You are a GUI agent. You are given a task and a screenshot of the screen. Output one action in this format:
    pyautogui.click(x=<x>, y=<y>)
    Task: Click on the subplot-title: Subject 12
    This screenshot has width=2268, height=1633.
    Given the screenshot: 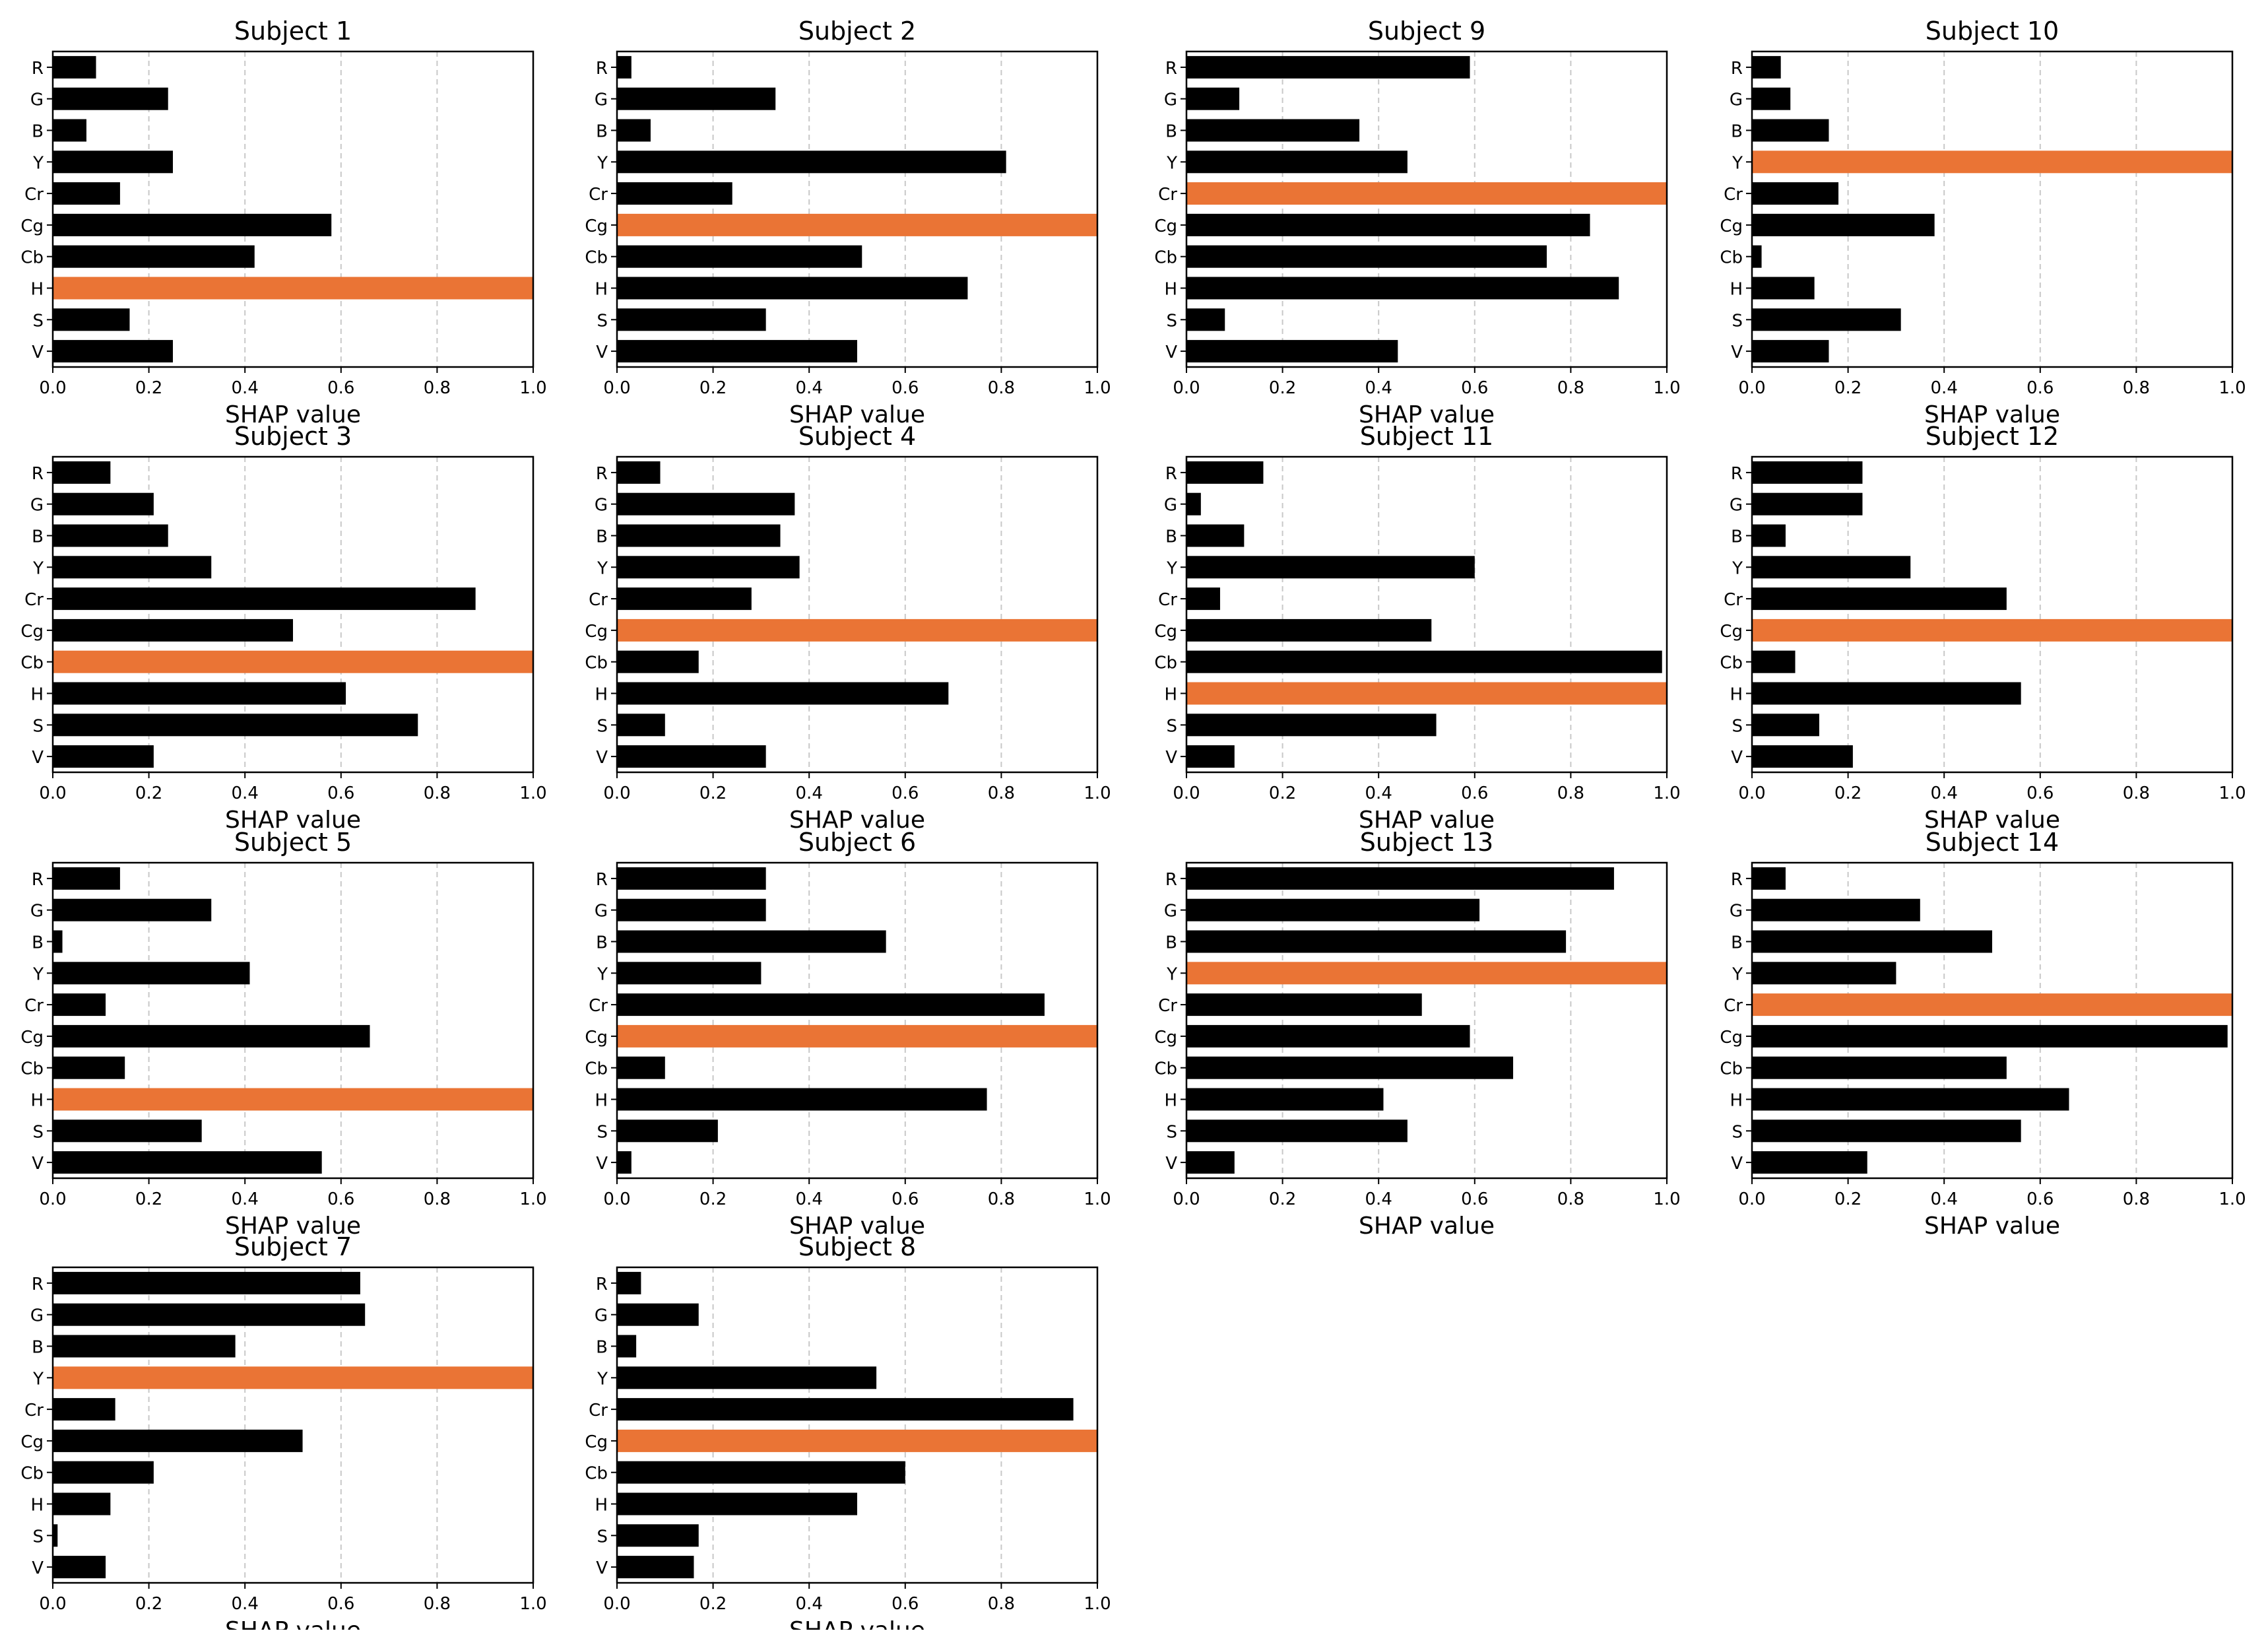 What is the action you would take?
    pyautogui.click(x=1993, y=436)
    